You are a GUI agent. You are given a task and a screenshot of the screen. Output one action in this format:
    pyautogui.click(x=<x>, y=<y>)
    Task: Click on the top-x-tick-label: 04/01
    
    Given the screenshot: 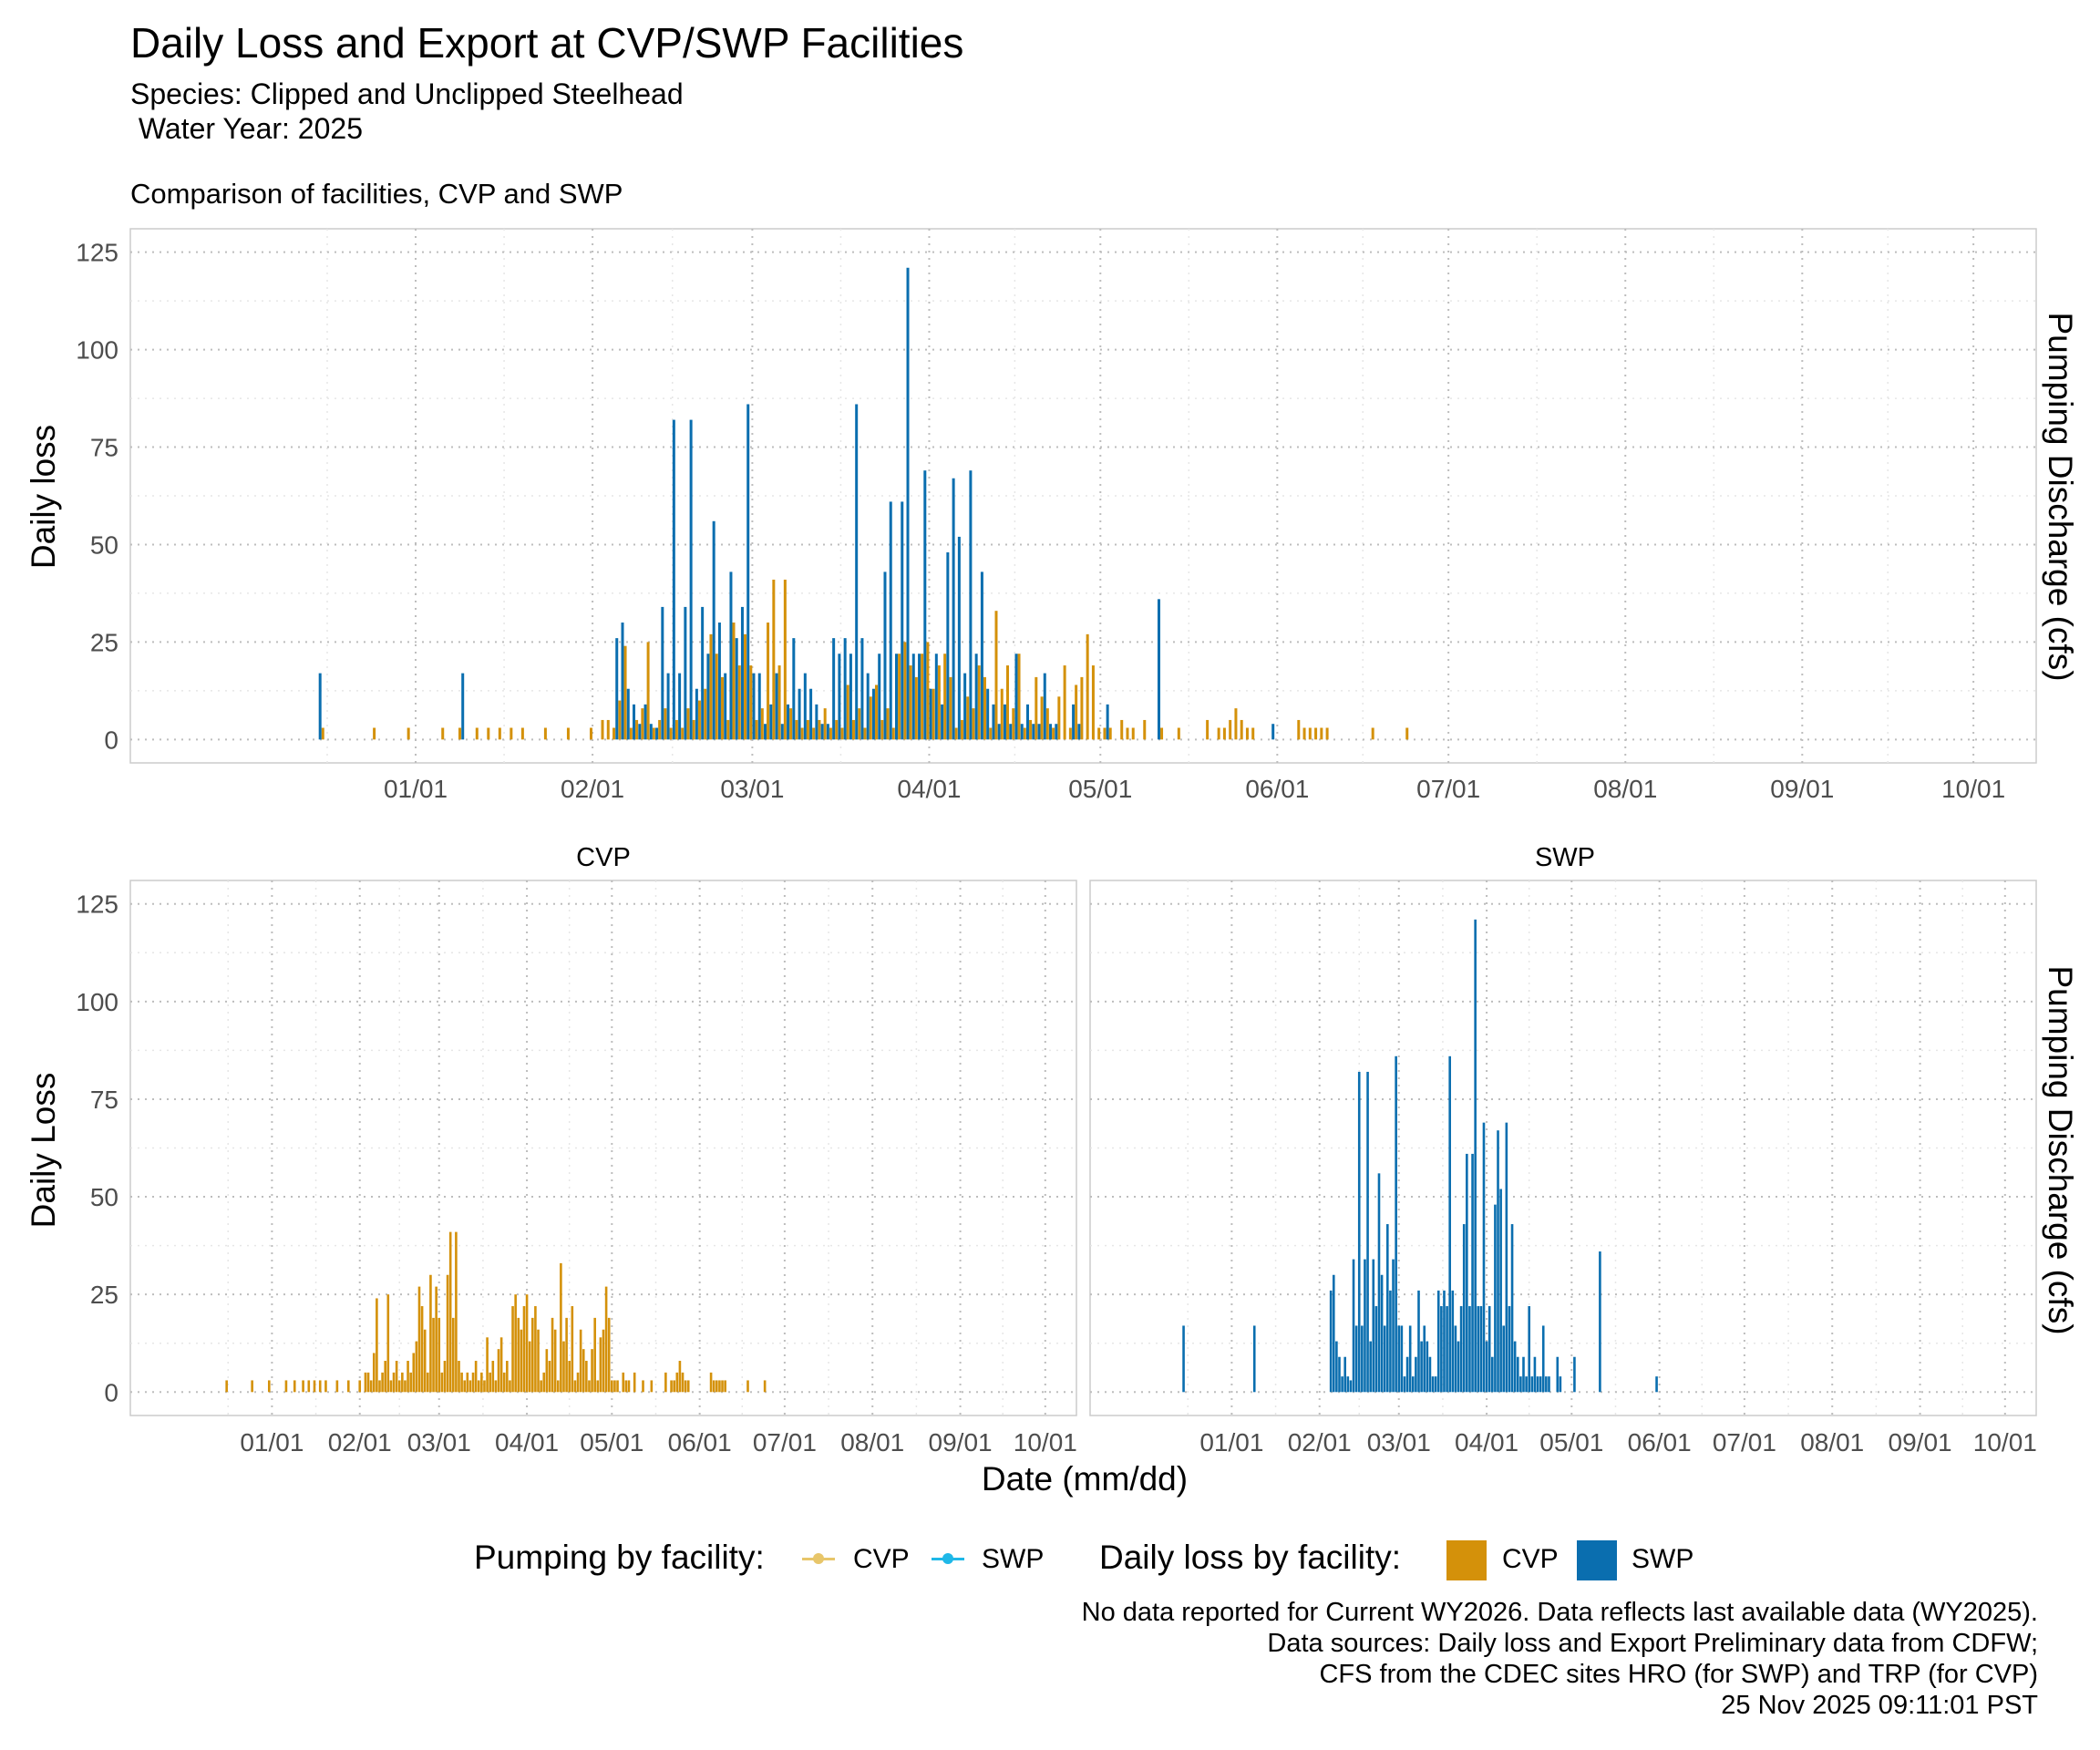 What is the action you would take?
    pyautogui.click(x=929, y=789)
    